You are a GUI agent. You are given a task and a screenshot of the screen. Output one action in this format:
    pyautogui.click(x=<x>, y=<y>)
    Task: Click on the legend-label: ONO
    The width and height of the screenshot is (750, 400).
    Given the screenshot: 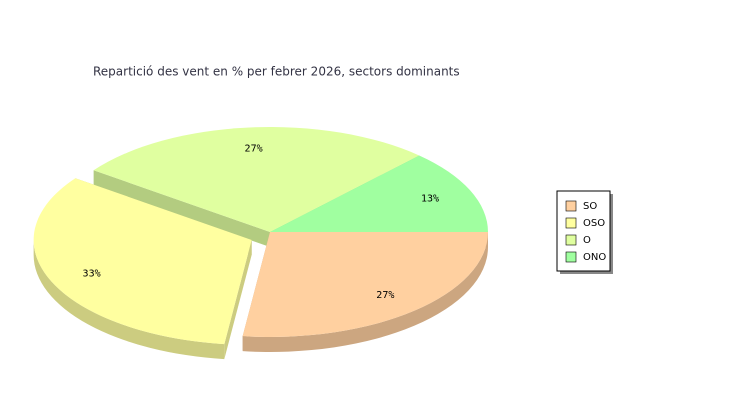 What is the action you would take?
    pyautogui.click(x=594, y=257)
    